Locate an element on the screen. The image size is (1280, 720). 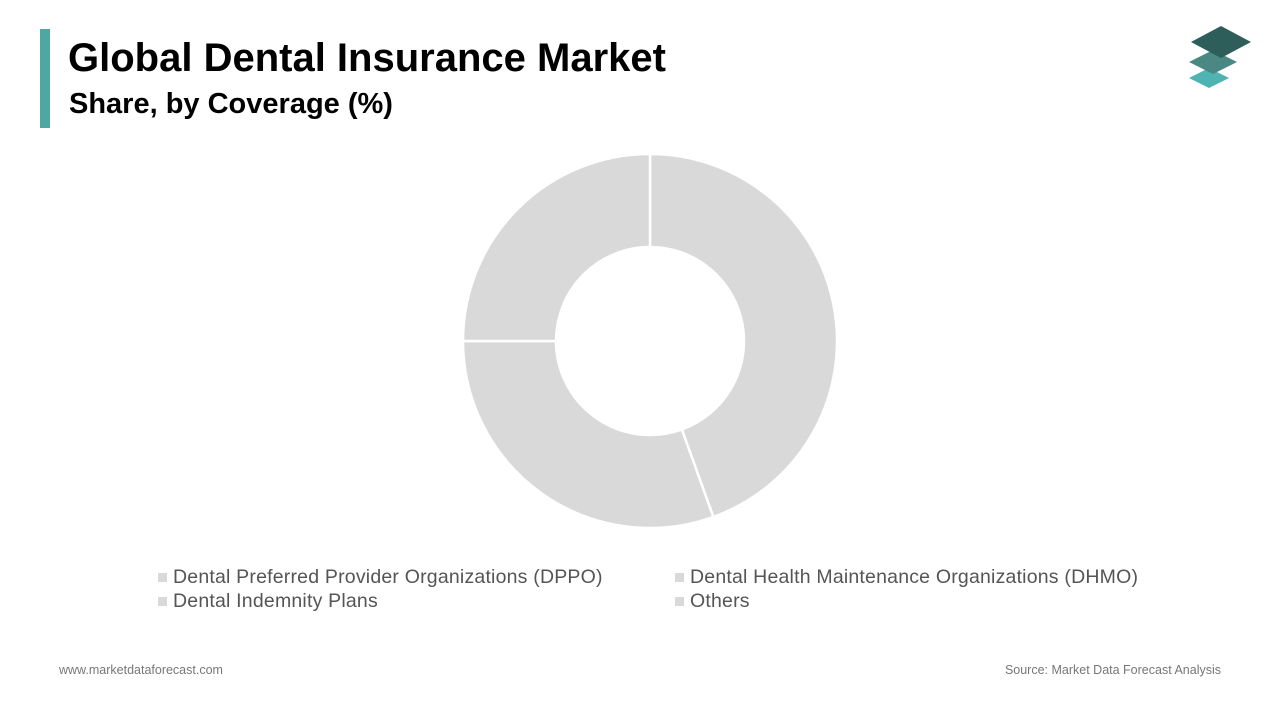
footer-website: www.marketdataforecast.com is located at coordinates (141, 670).